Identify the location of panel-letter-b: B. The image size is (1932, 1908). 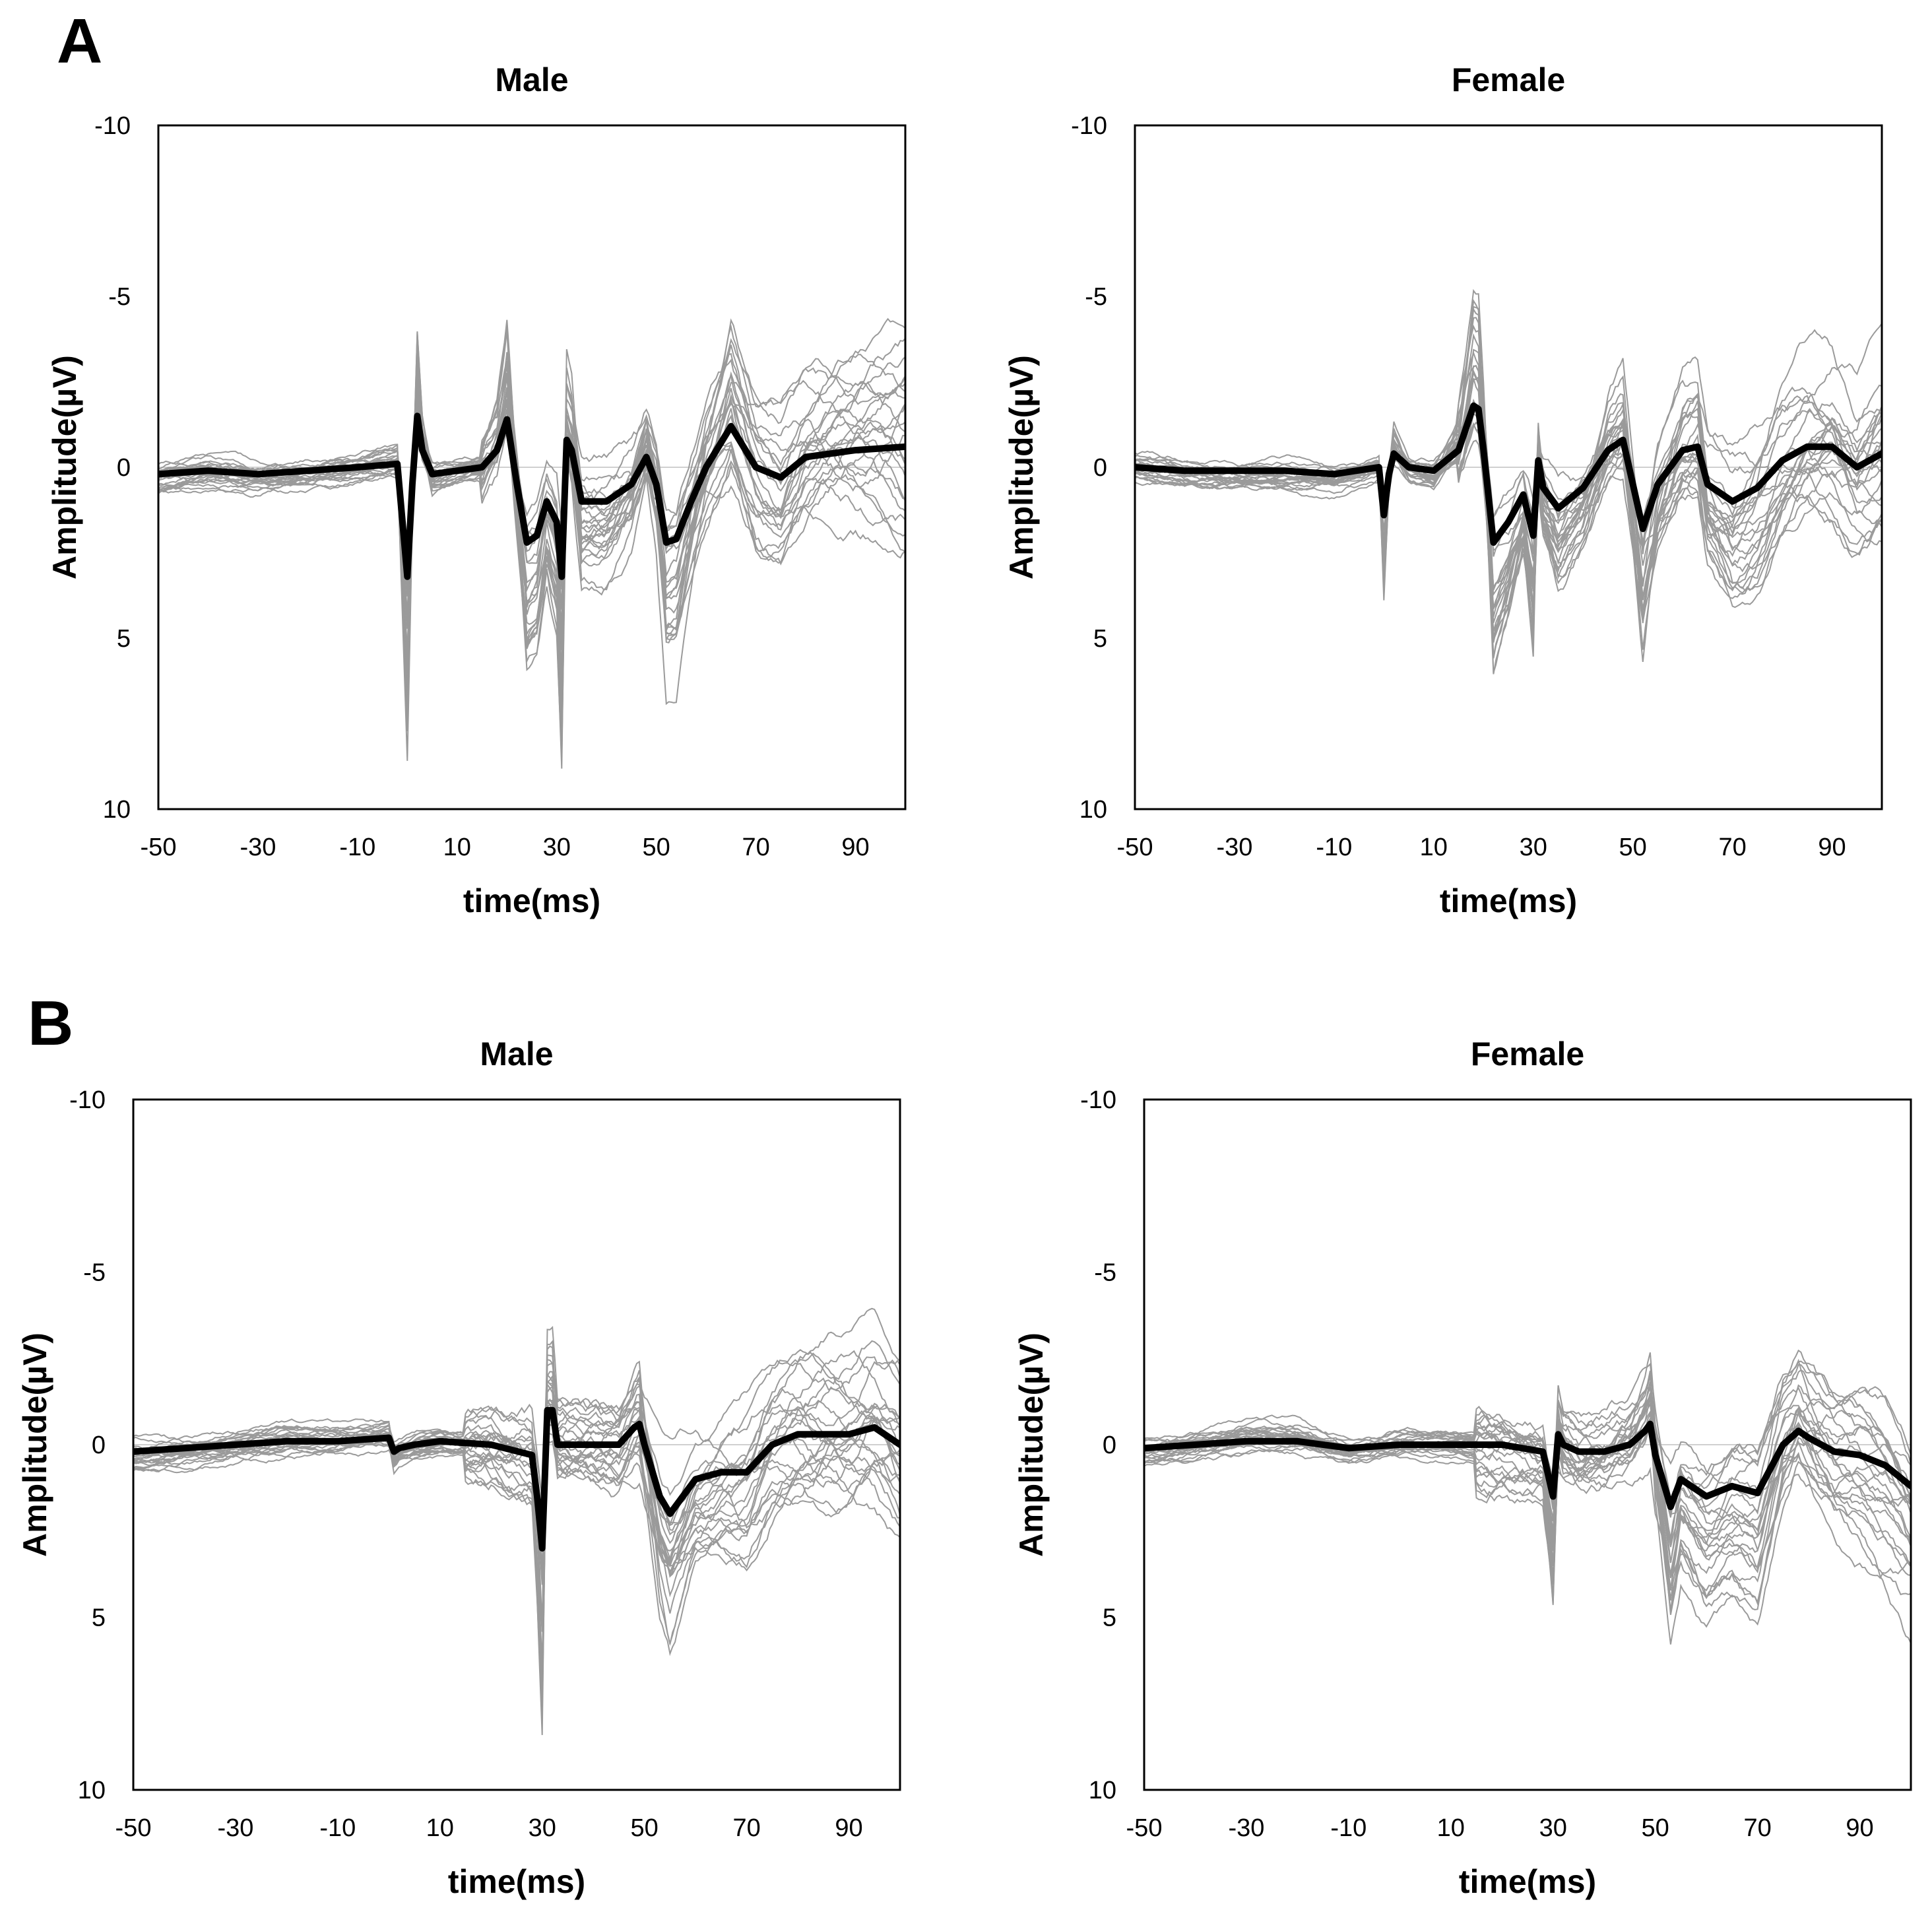
(50, 1023).